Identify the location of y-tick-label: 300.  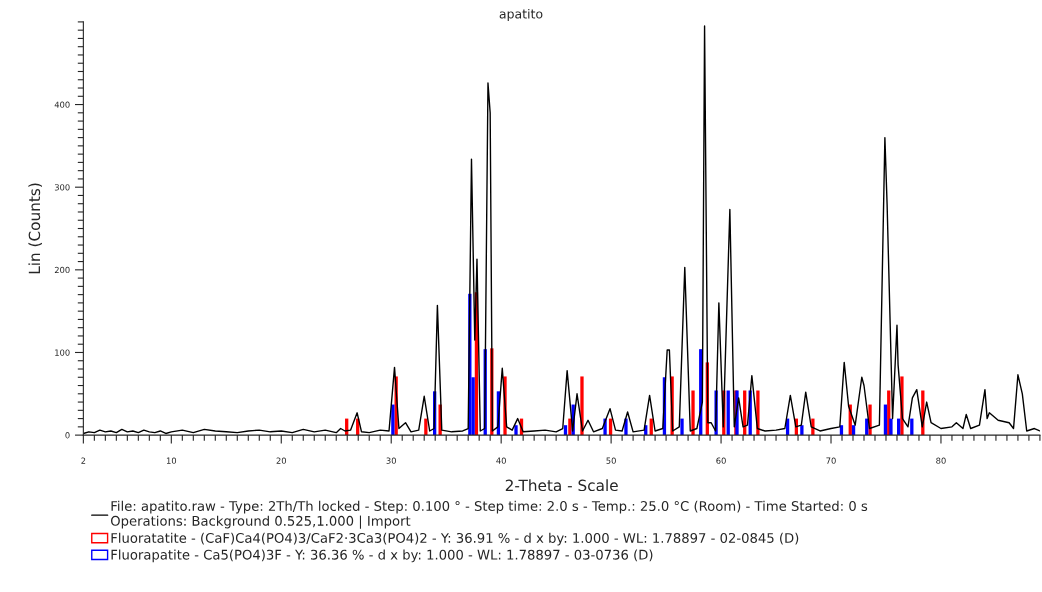
(62, 187).